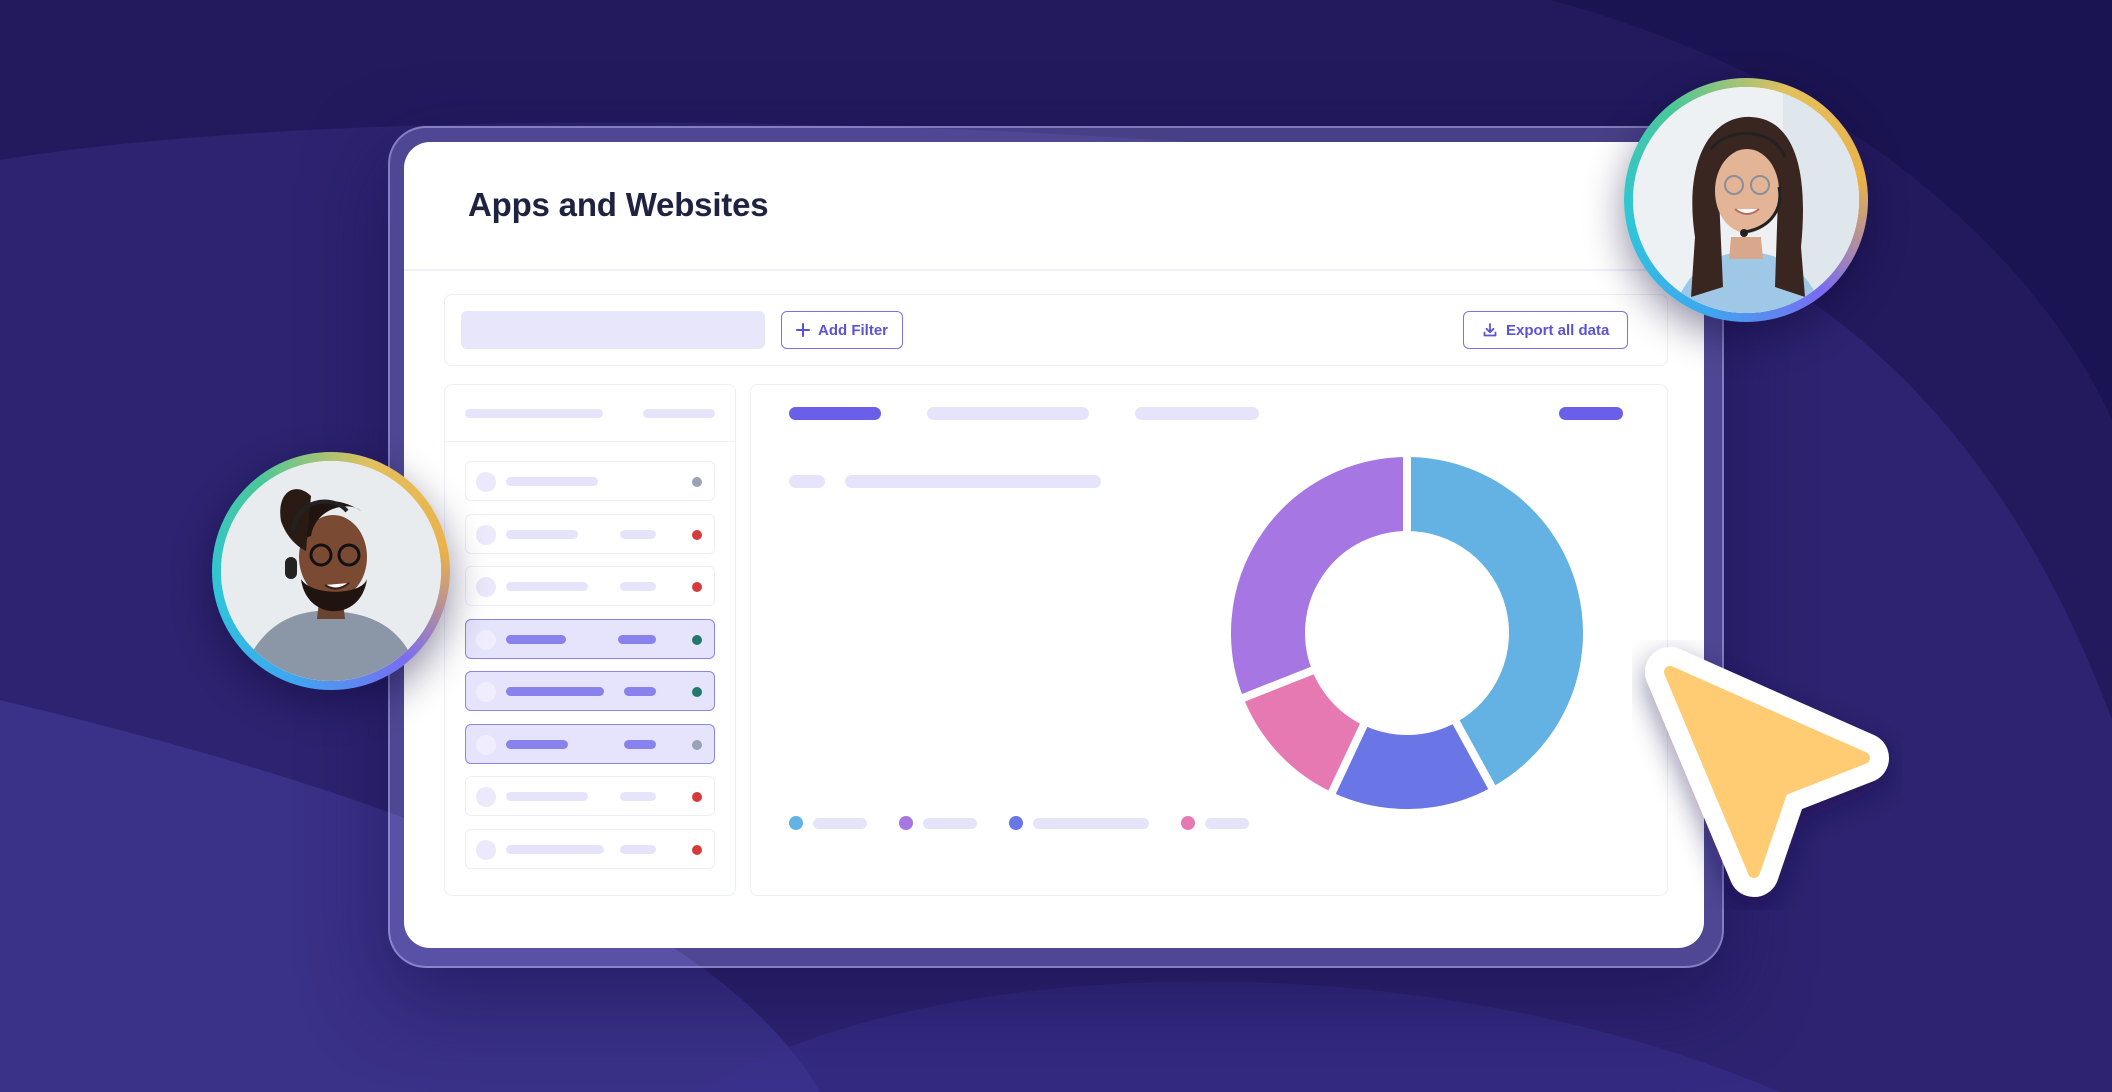 This screenshot has height=1092, width=2112. What do you see at coordinates (803, 330) in the screenshot?
I see `plus-icon` at bounding box center [803, 330].